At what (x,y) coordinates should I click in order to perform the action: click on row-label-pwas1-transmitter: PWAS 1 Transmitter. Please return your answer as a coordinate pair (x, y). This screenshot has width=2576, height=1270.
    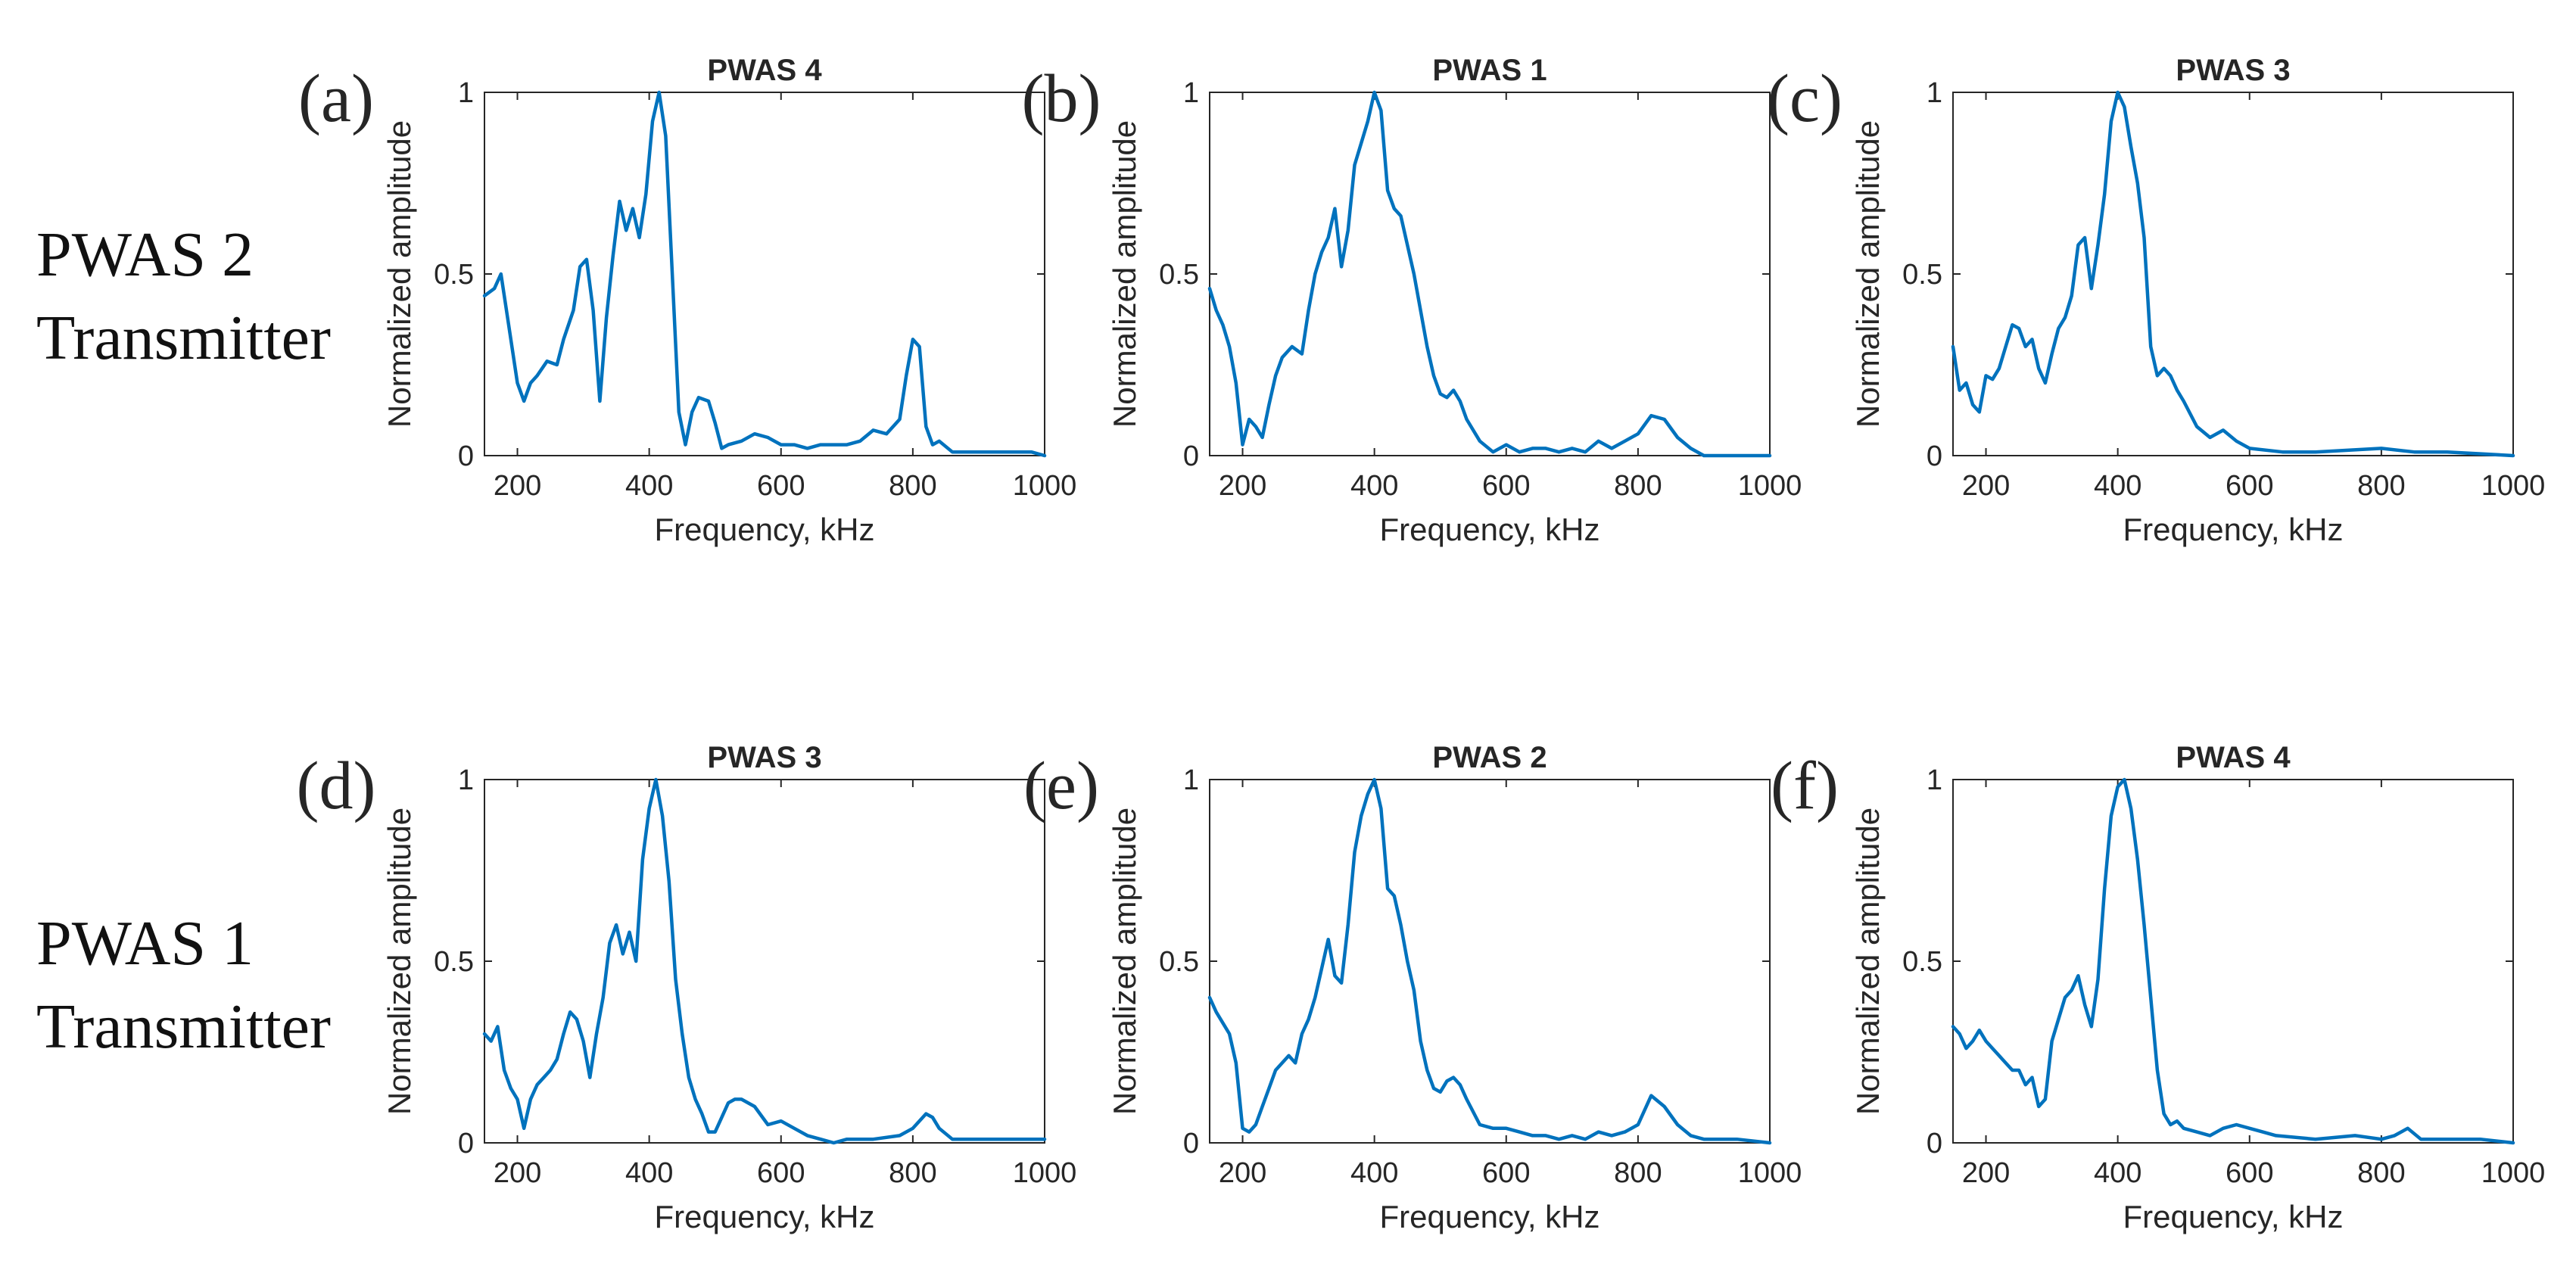
    Looking at the image, I should click on (183, 985).